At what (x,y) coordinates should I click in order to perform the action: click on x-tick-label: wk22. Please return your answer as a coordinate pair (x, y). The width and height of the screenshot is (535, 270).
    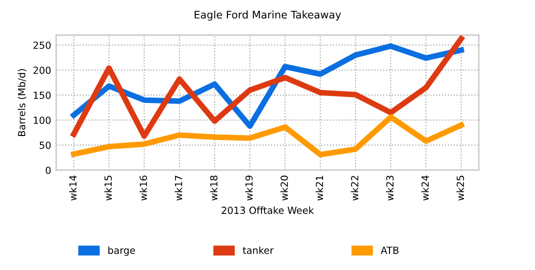
    Looking at the image, I should click on (354, 188).